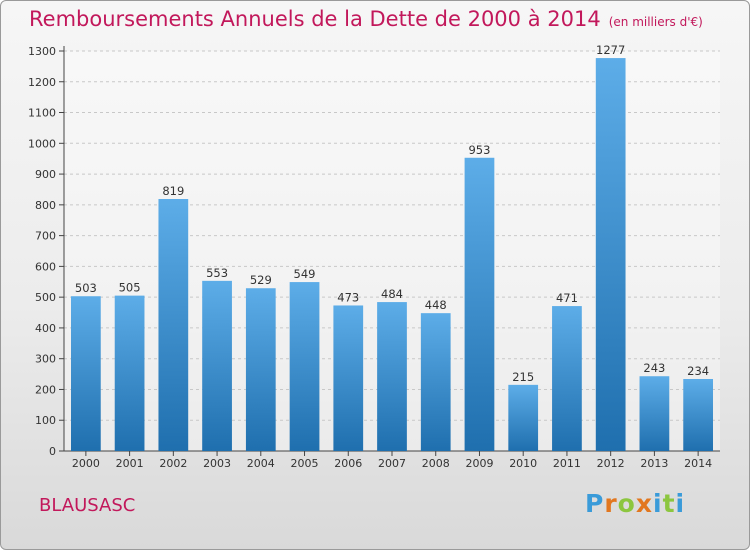 The image size is (750, 550). I want to click on bar-value-label: 529, so click(261, 280).